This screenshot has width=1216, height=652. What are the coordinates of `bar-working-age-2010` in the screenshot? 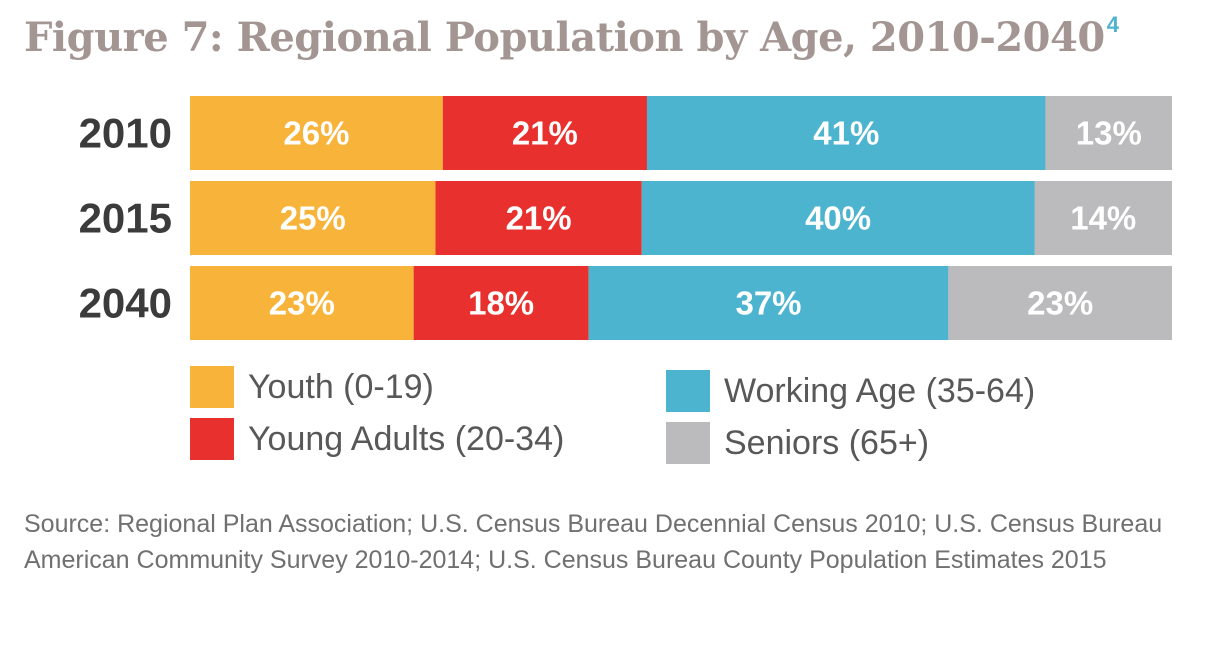 It's located at (846, 133).